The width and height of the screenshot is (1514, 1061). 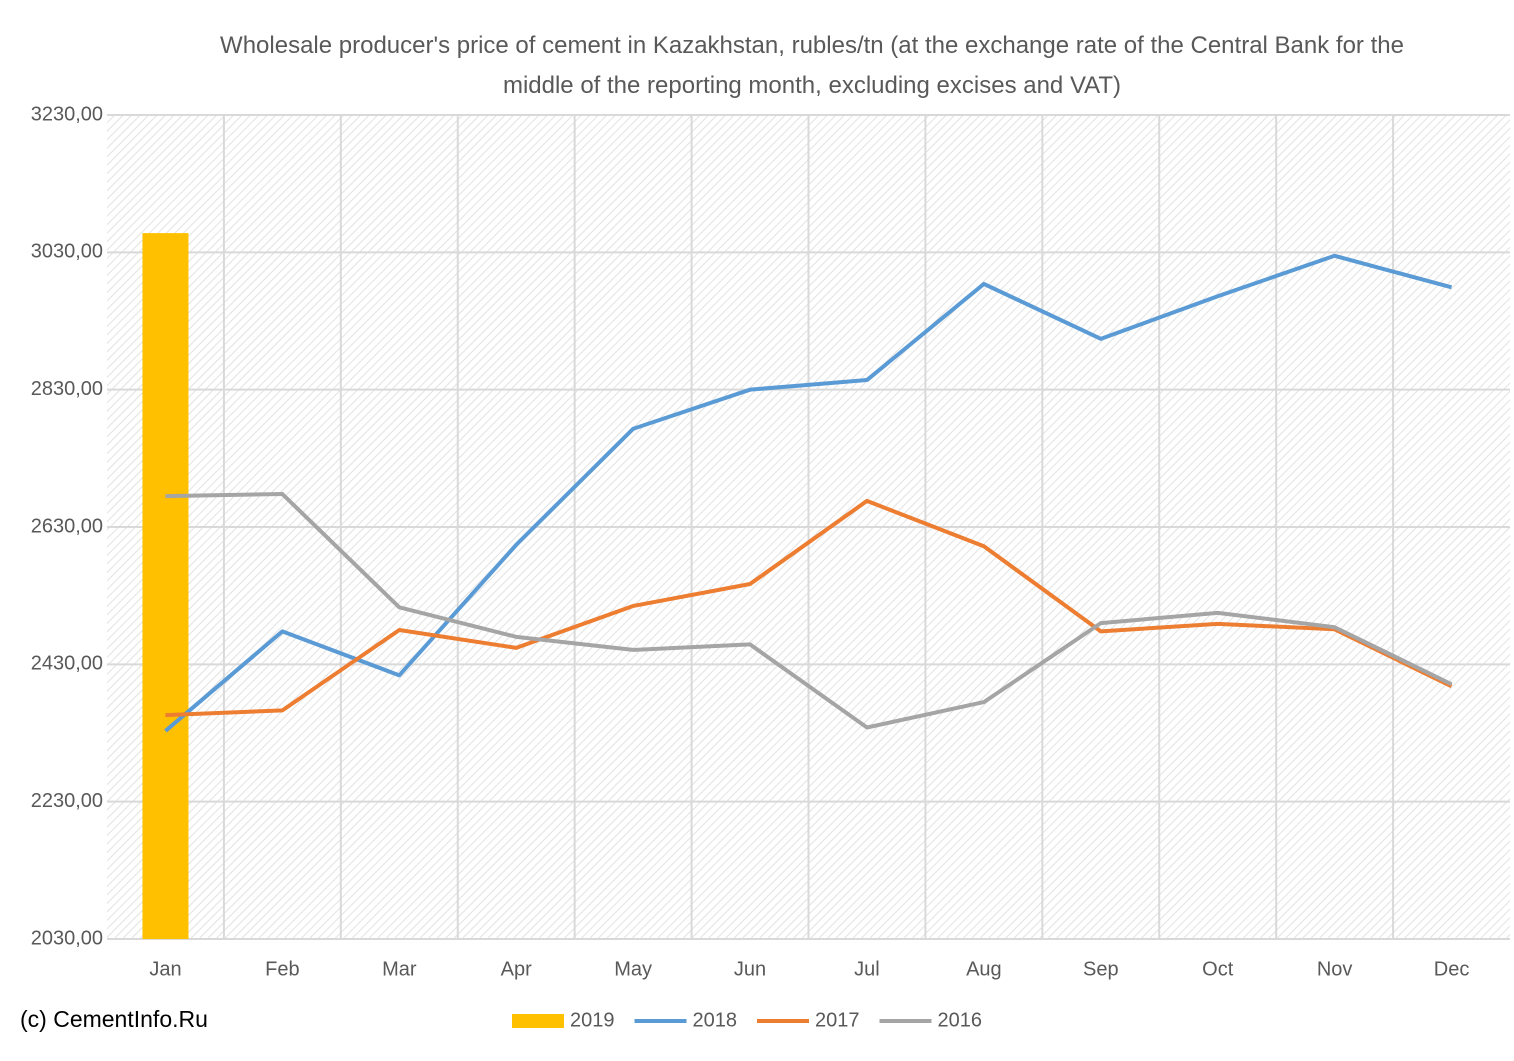 I want to click on x-tick-label: Mar, so click(x=399, y=969).